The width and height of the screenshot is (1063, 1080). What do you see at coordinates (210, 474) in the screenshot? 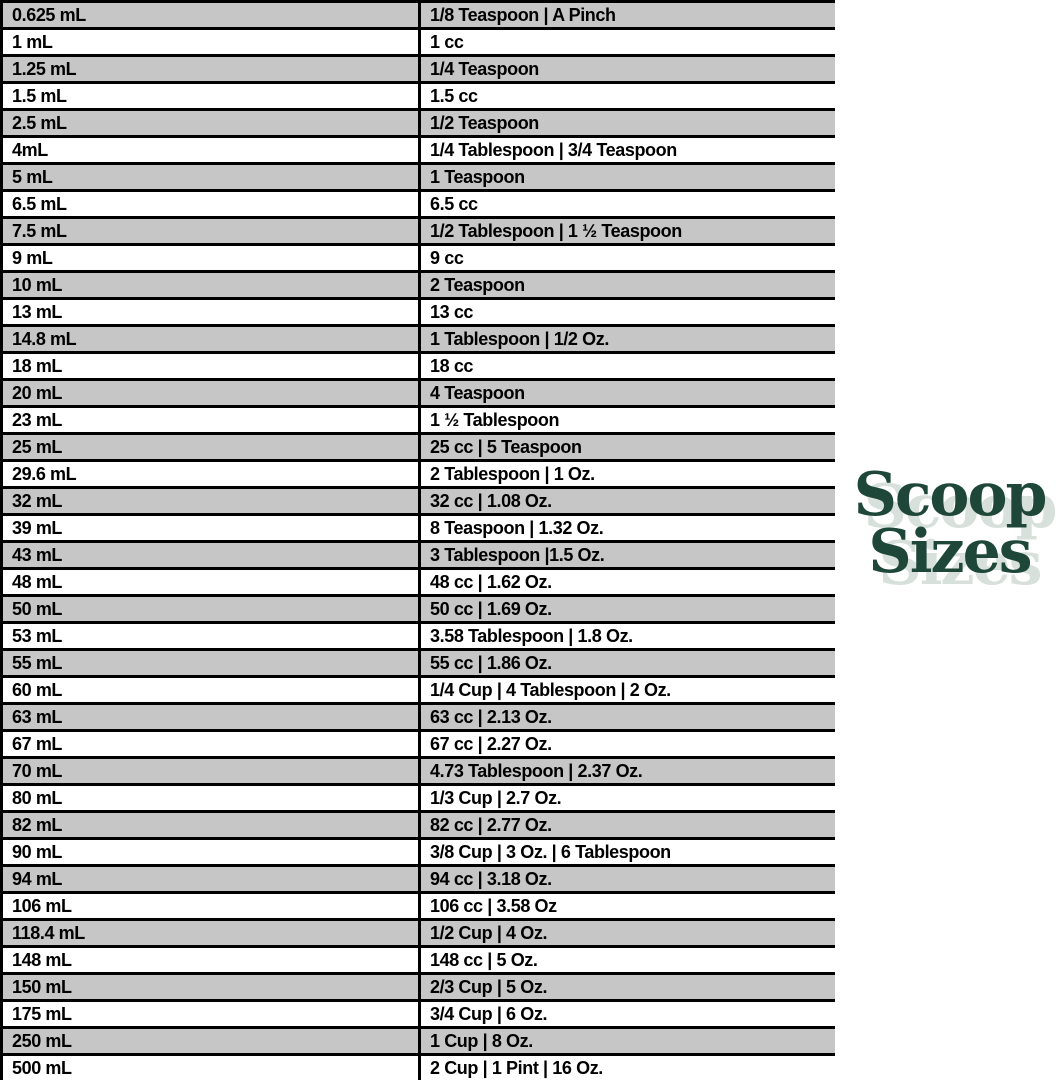
I see `cell-milliliters: 29.6 mL` at bounding box center [210, 474].